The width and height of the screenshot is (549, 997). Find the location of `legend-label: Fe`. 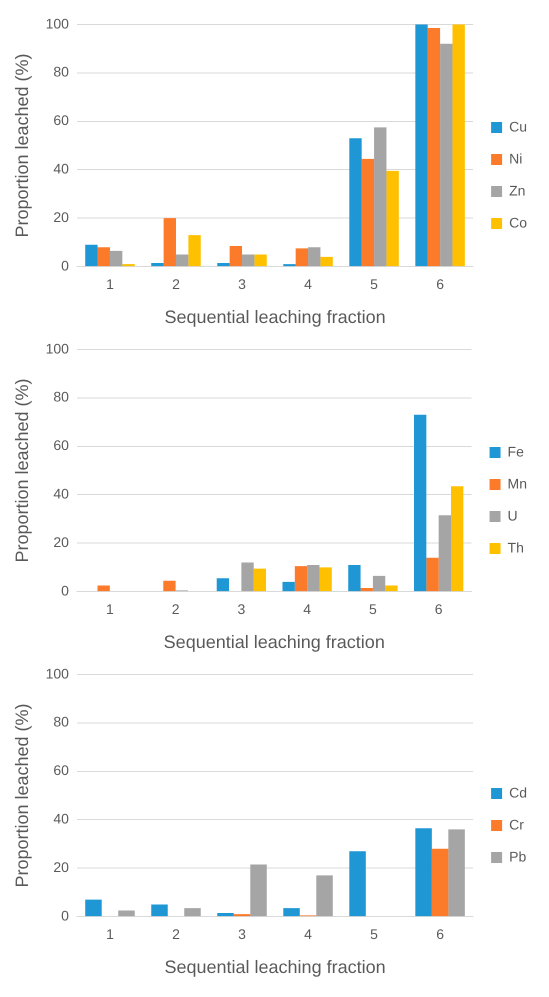

legend-label: Fe is located at coordinates (516, 451).